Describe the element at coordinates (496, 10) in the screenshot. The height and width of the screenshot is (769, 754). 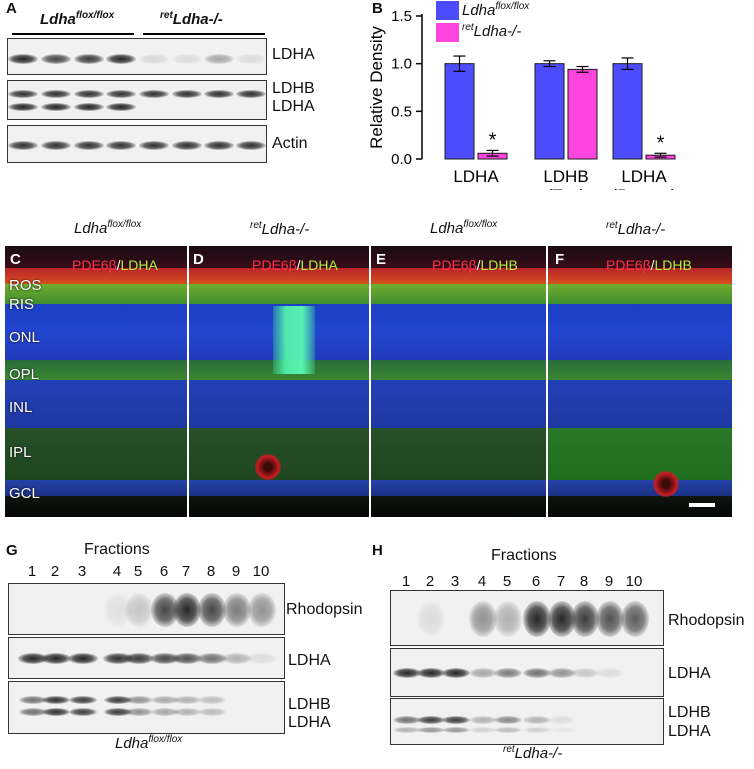
I see `legend-entry-flox: Ldhaflox/flox` at that location.